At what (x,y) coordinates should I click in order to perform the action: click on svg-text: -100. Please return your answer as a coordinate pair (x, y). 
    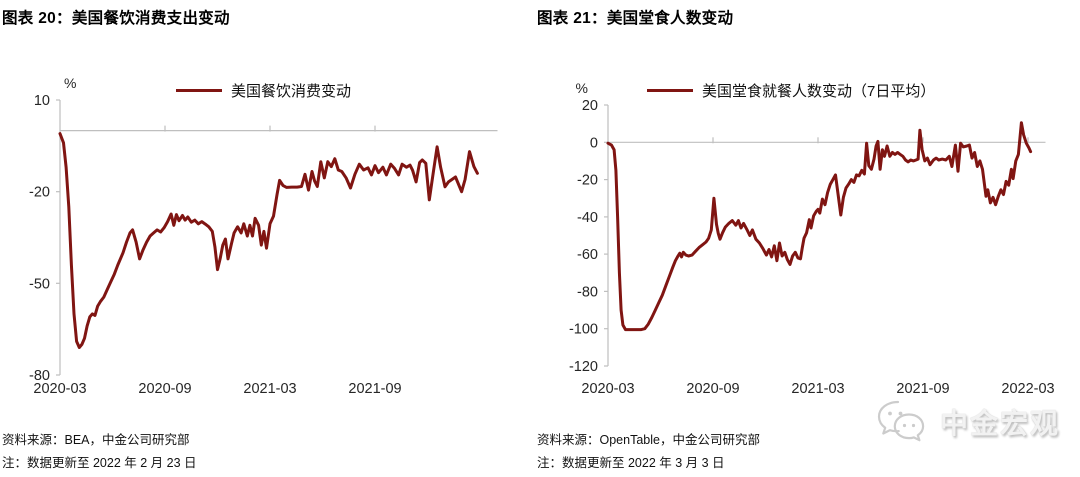
    Looking at the image, I should click on (583, 330).